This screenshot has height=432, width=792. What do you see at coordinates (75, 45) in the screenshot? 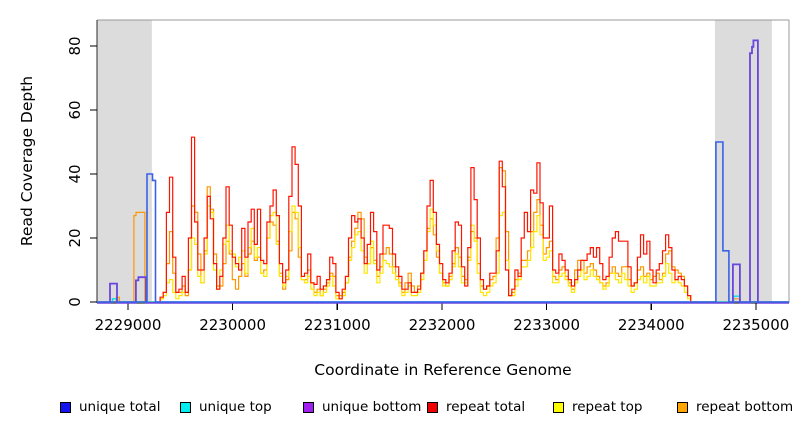
I see `y-tick-label: 80` at bounding box center [75, 45].